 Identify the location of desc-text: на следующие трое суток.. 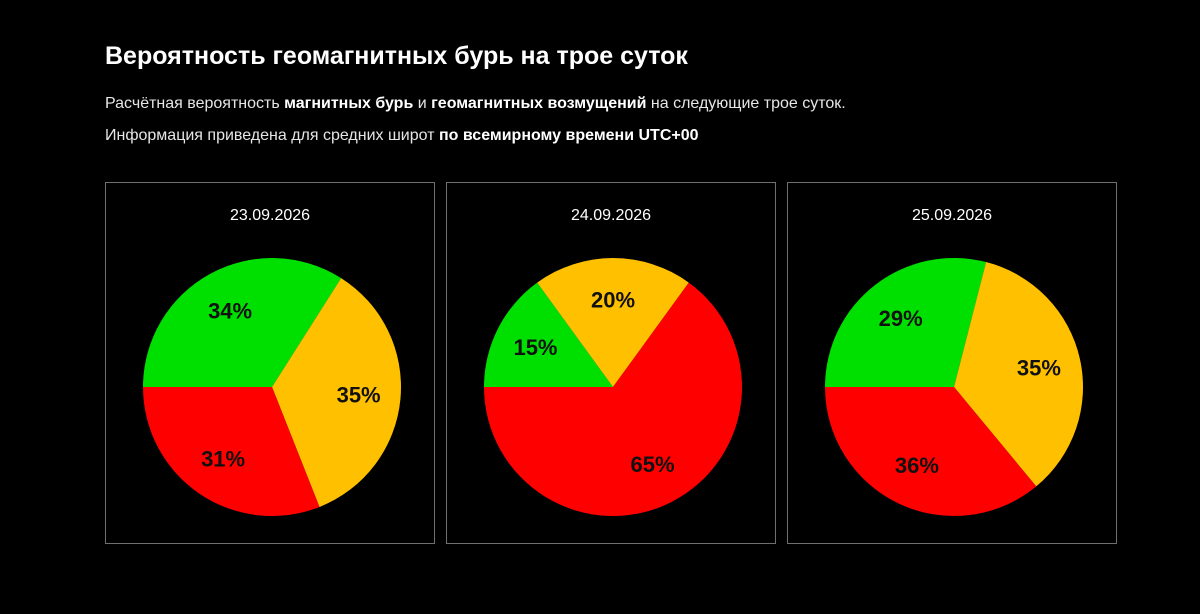
(746, 103).